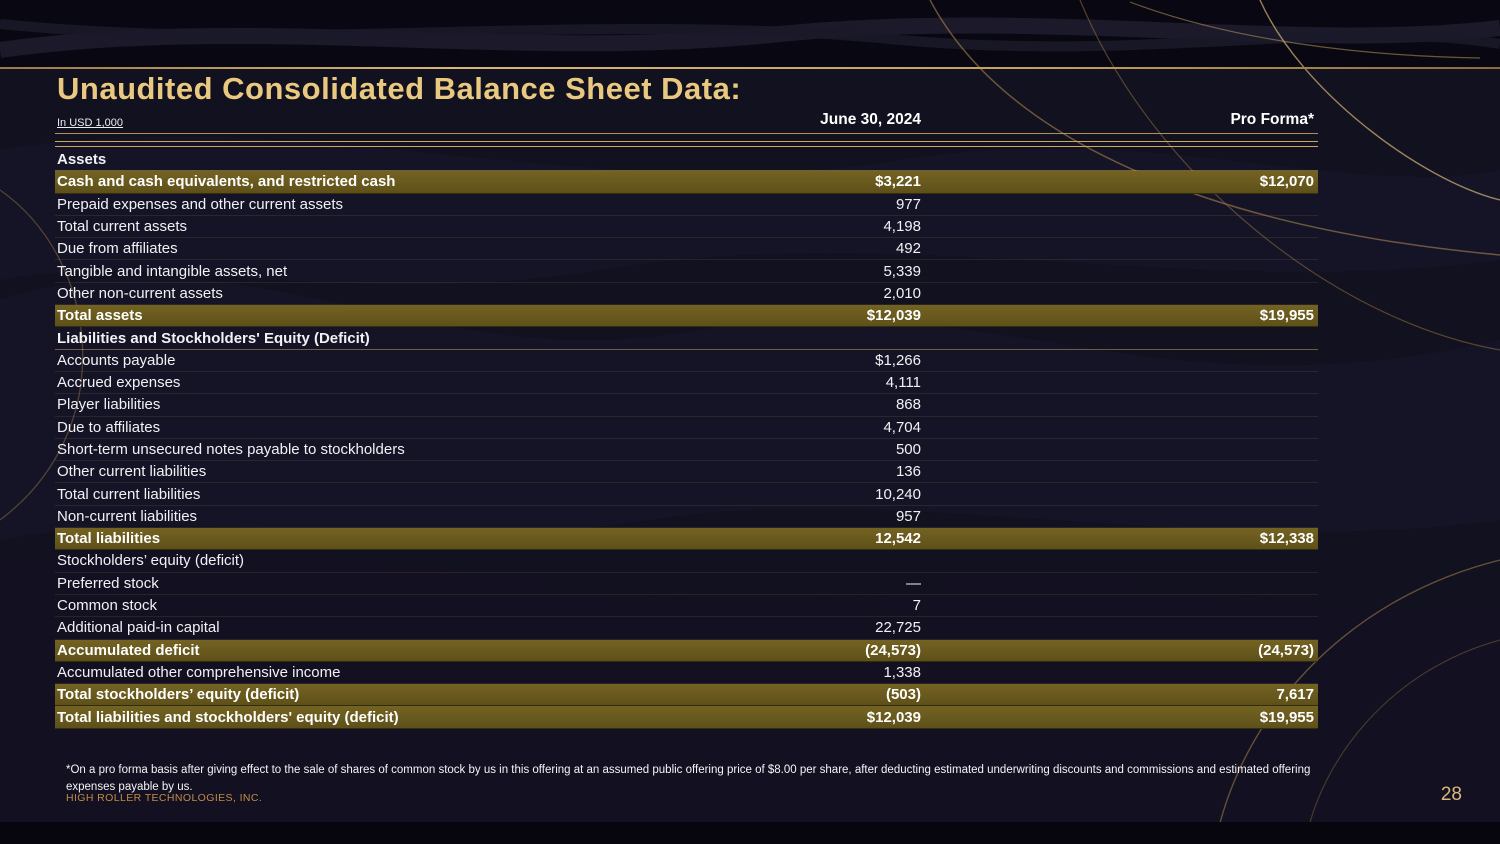  Describe the element at coordinates (1451, 794) in the screenshot. I see `page-number: 28` at that location.